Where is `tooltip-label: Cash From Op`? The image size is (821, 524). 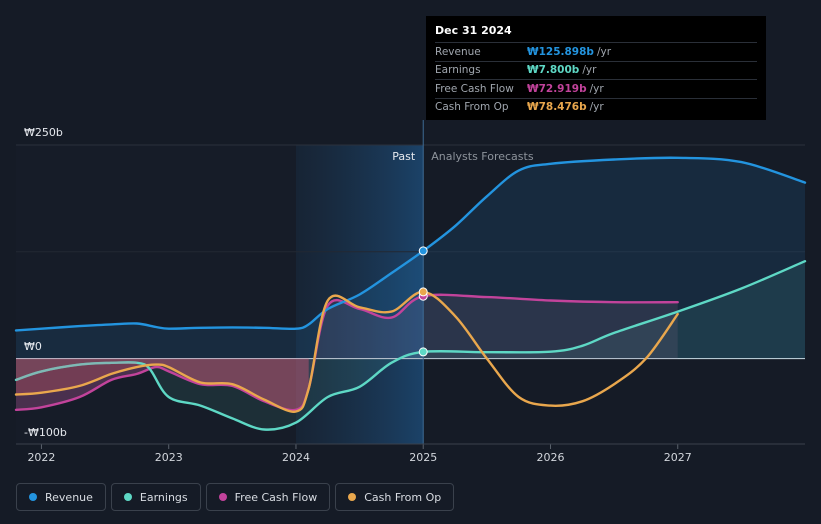
tooltip-label: Cash From Op is located at coordinates (472, 107).